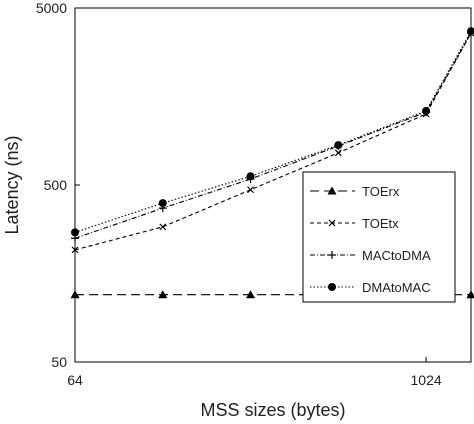 Image resolution: width=474 pixels, height=424 pixels. I want to click on legend-item-mactodma: MACtoDMA, so click(370, 255).